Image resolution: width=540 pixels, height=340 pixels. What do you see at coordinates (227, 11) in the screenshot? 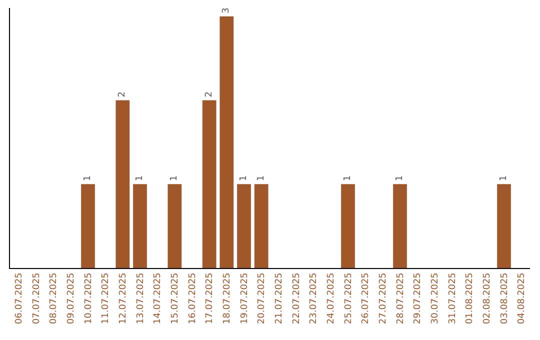
I see `data-label: 3` at bounding box center [227, 11].